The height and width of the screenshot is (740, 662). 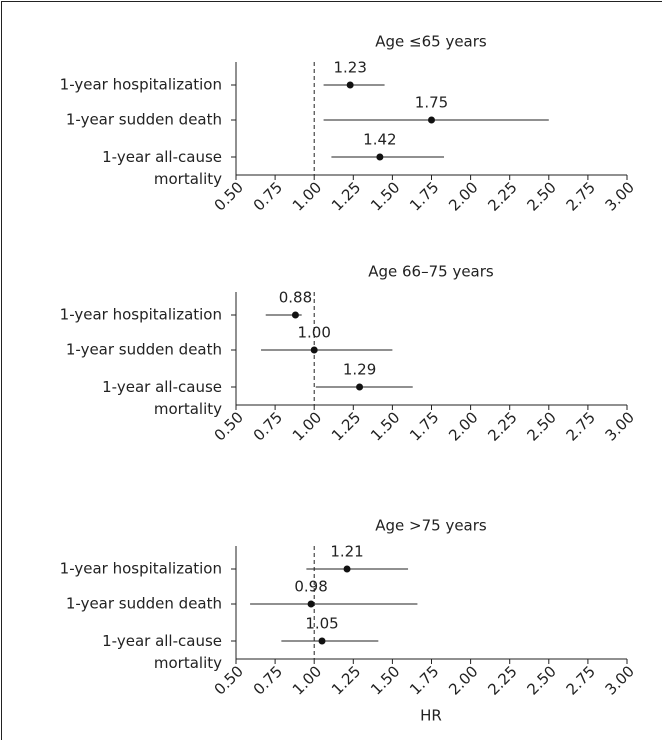 What do you see at coordinates (379, 140) in the screenshot?
I see `value-label: 1.42` at bounding box center [379, 140].